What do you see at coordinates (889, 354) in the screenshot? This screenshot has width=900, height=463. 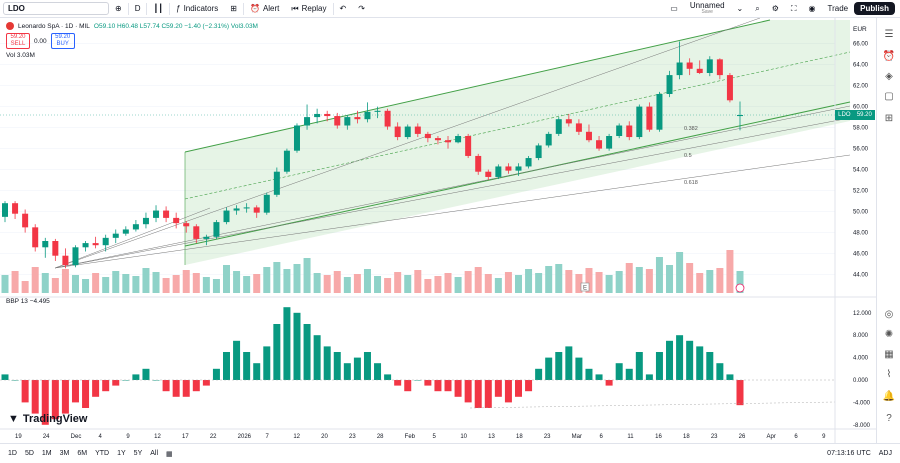 I see `calendar-icon: ▦` at bounding box center [889, 354].